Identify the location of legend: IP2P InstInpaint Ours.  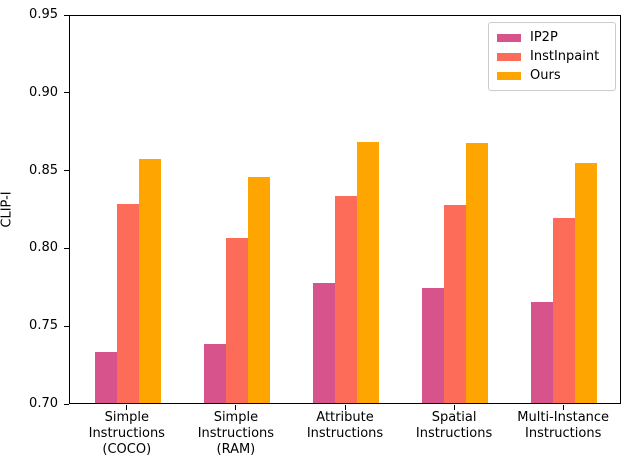
(552, 56).